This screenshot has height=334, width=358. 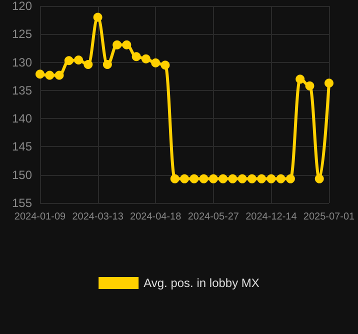 I want to click on y-tick-label: 145, so click(x=22, y=147).